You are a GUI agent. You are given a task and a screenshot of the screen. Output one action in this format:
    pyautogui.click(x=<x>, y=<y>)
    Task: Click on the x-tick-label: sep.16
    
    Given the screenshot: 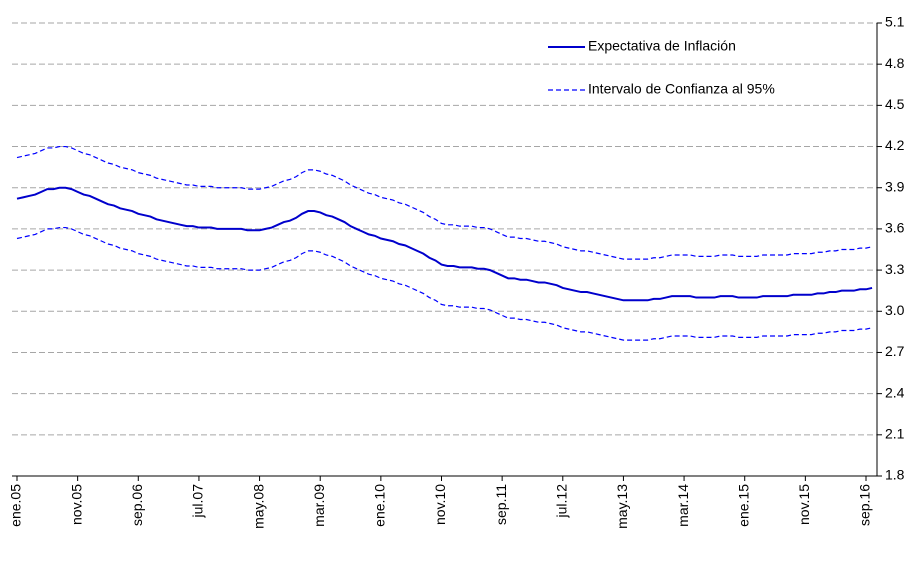 What is the action you would take?
    pyautogui.click(x=865, y=505)
    